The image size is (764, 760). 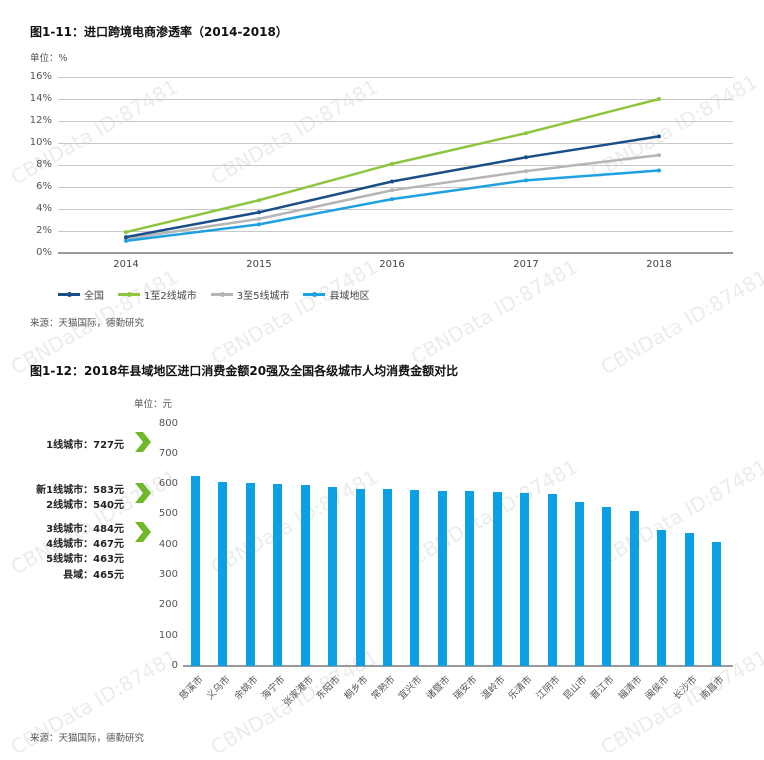 What do you see at coordinates (85, 505) in the screenshot?
I see `tier-2-label: 2线城市：540元` at bounding box center [85, 505].